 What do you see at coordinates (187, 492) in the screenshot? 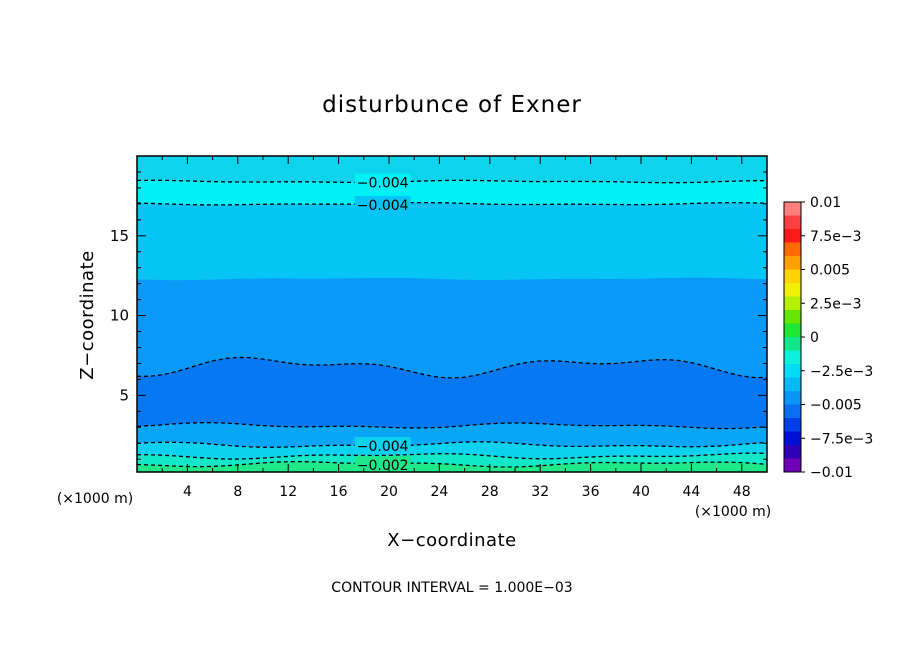
I see `x-tick-label: 4` at bounding box center [187, 492].